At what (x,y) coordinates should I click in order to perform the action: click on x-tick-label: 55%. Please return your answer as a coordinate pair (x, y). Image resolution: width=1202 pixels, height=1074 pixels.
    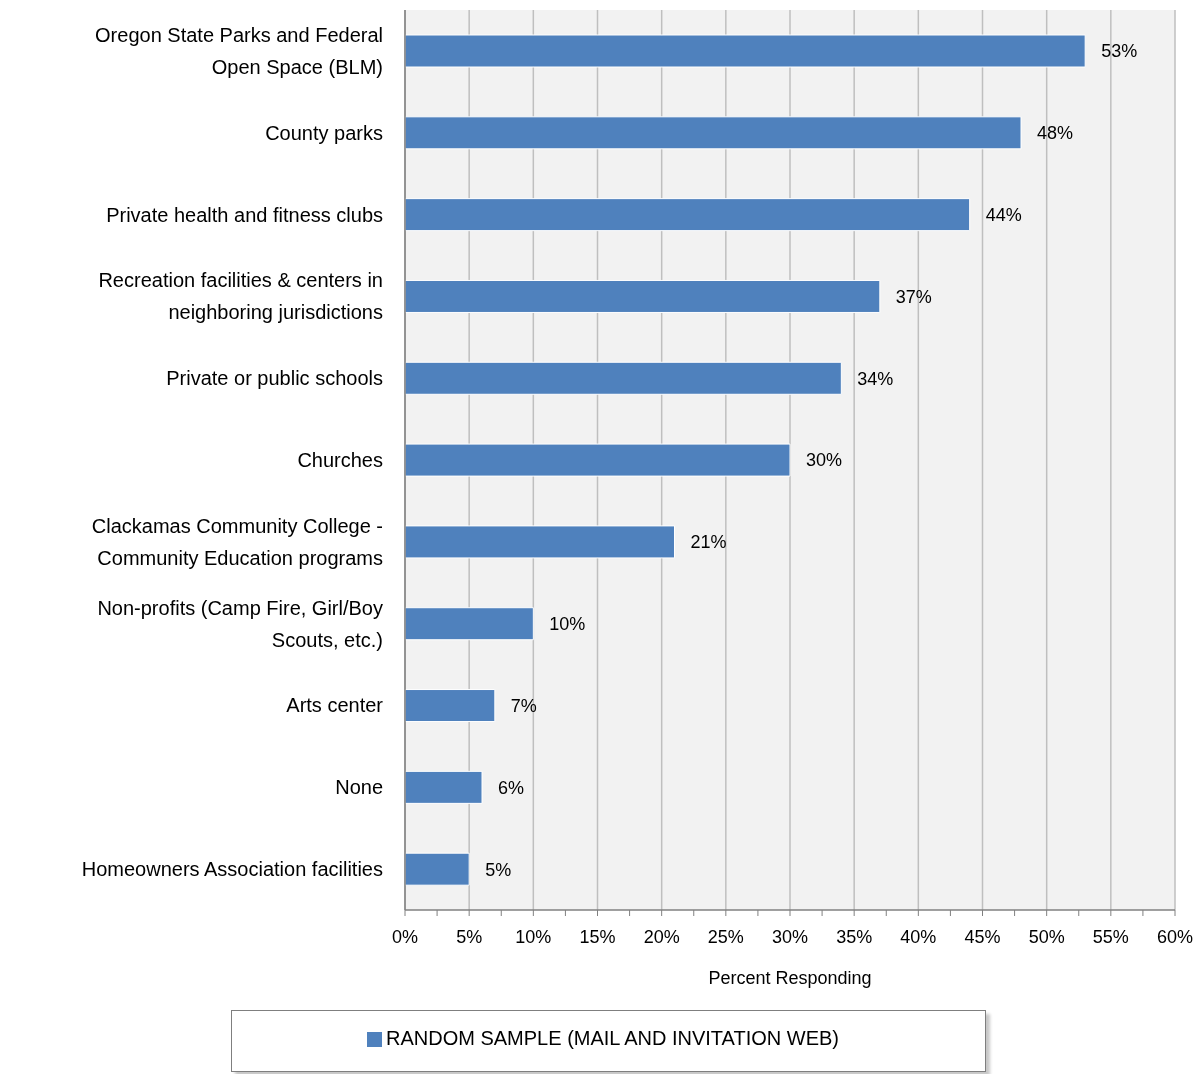
    Looking at the image, I should click on (1110, 936).